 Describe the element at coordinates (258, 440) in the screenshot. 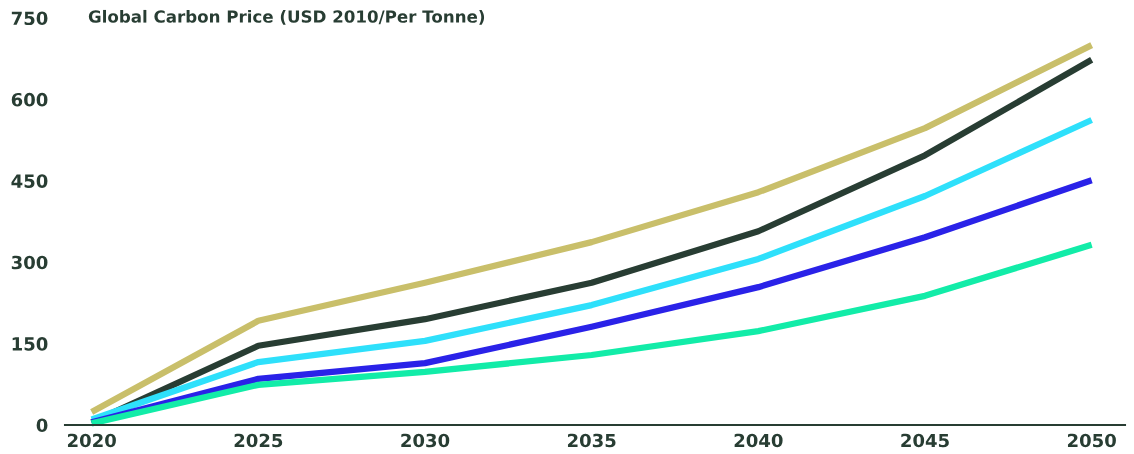

I see `x-tick-label: 2025` at that location.